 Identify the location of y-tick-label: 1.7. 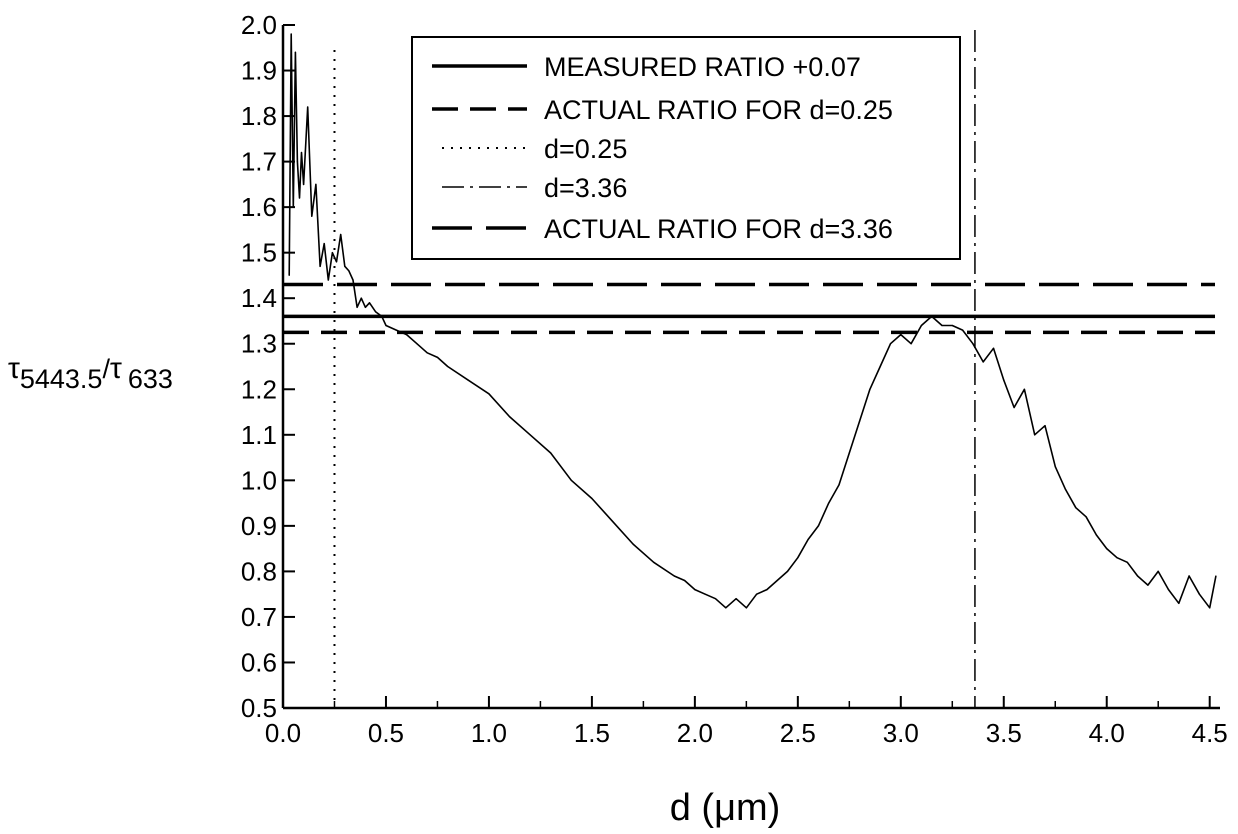
(259, 162).